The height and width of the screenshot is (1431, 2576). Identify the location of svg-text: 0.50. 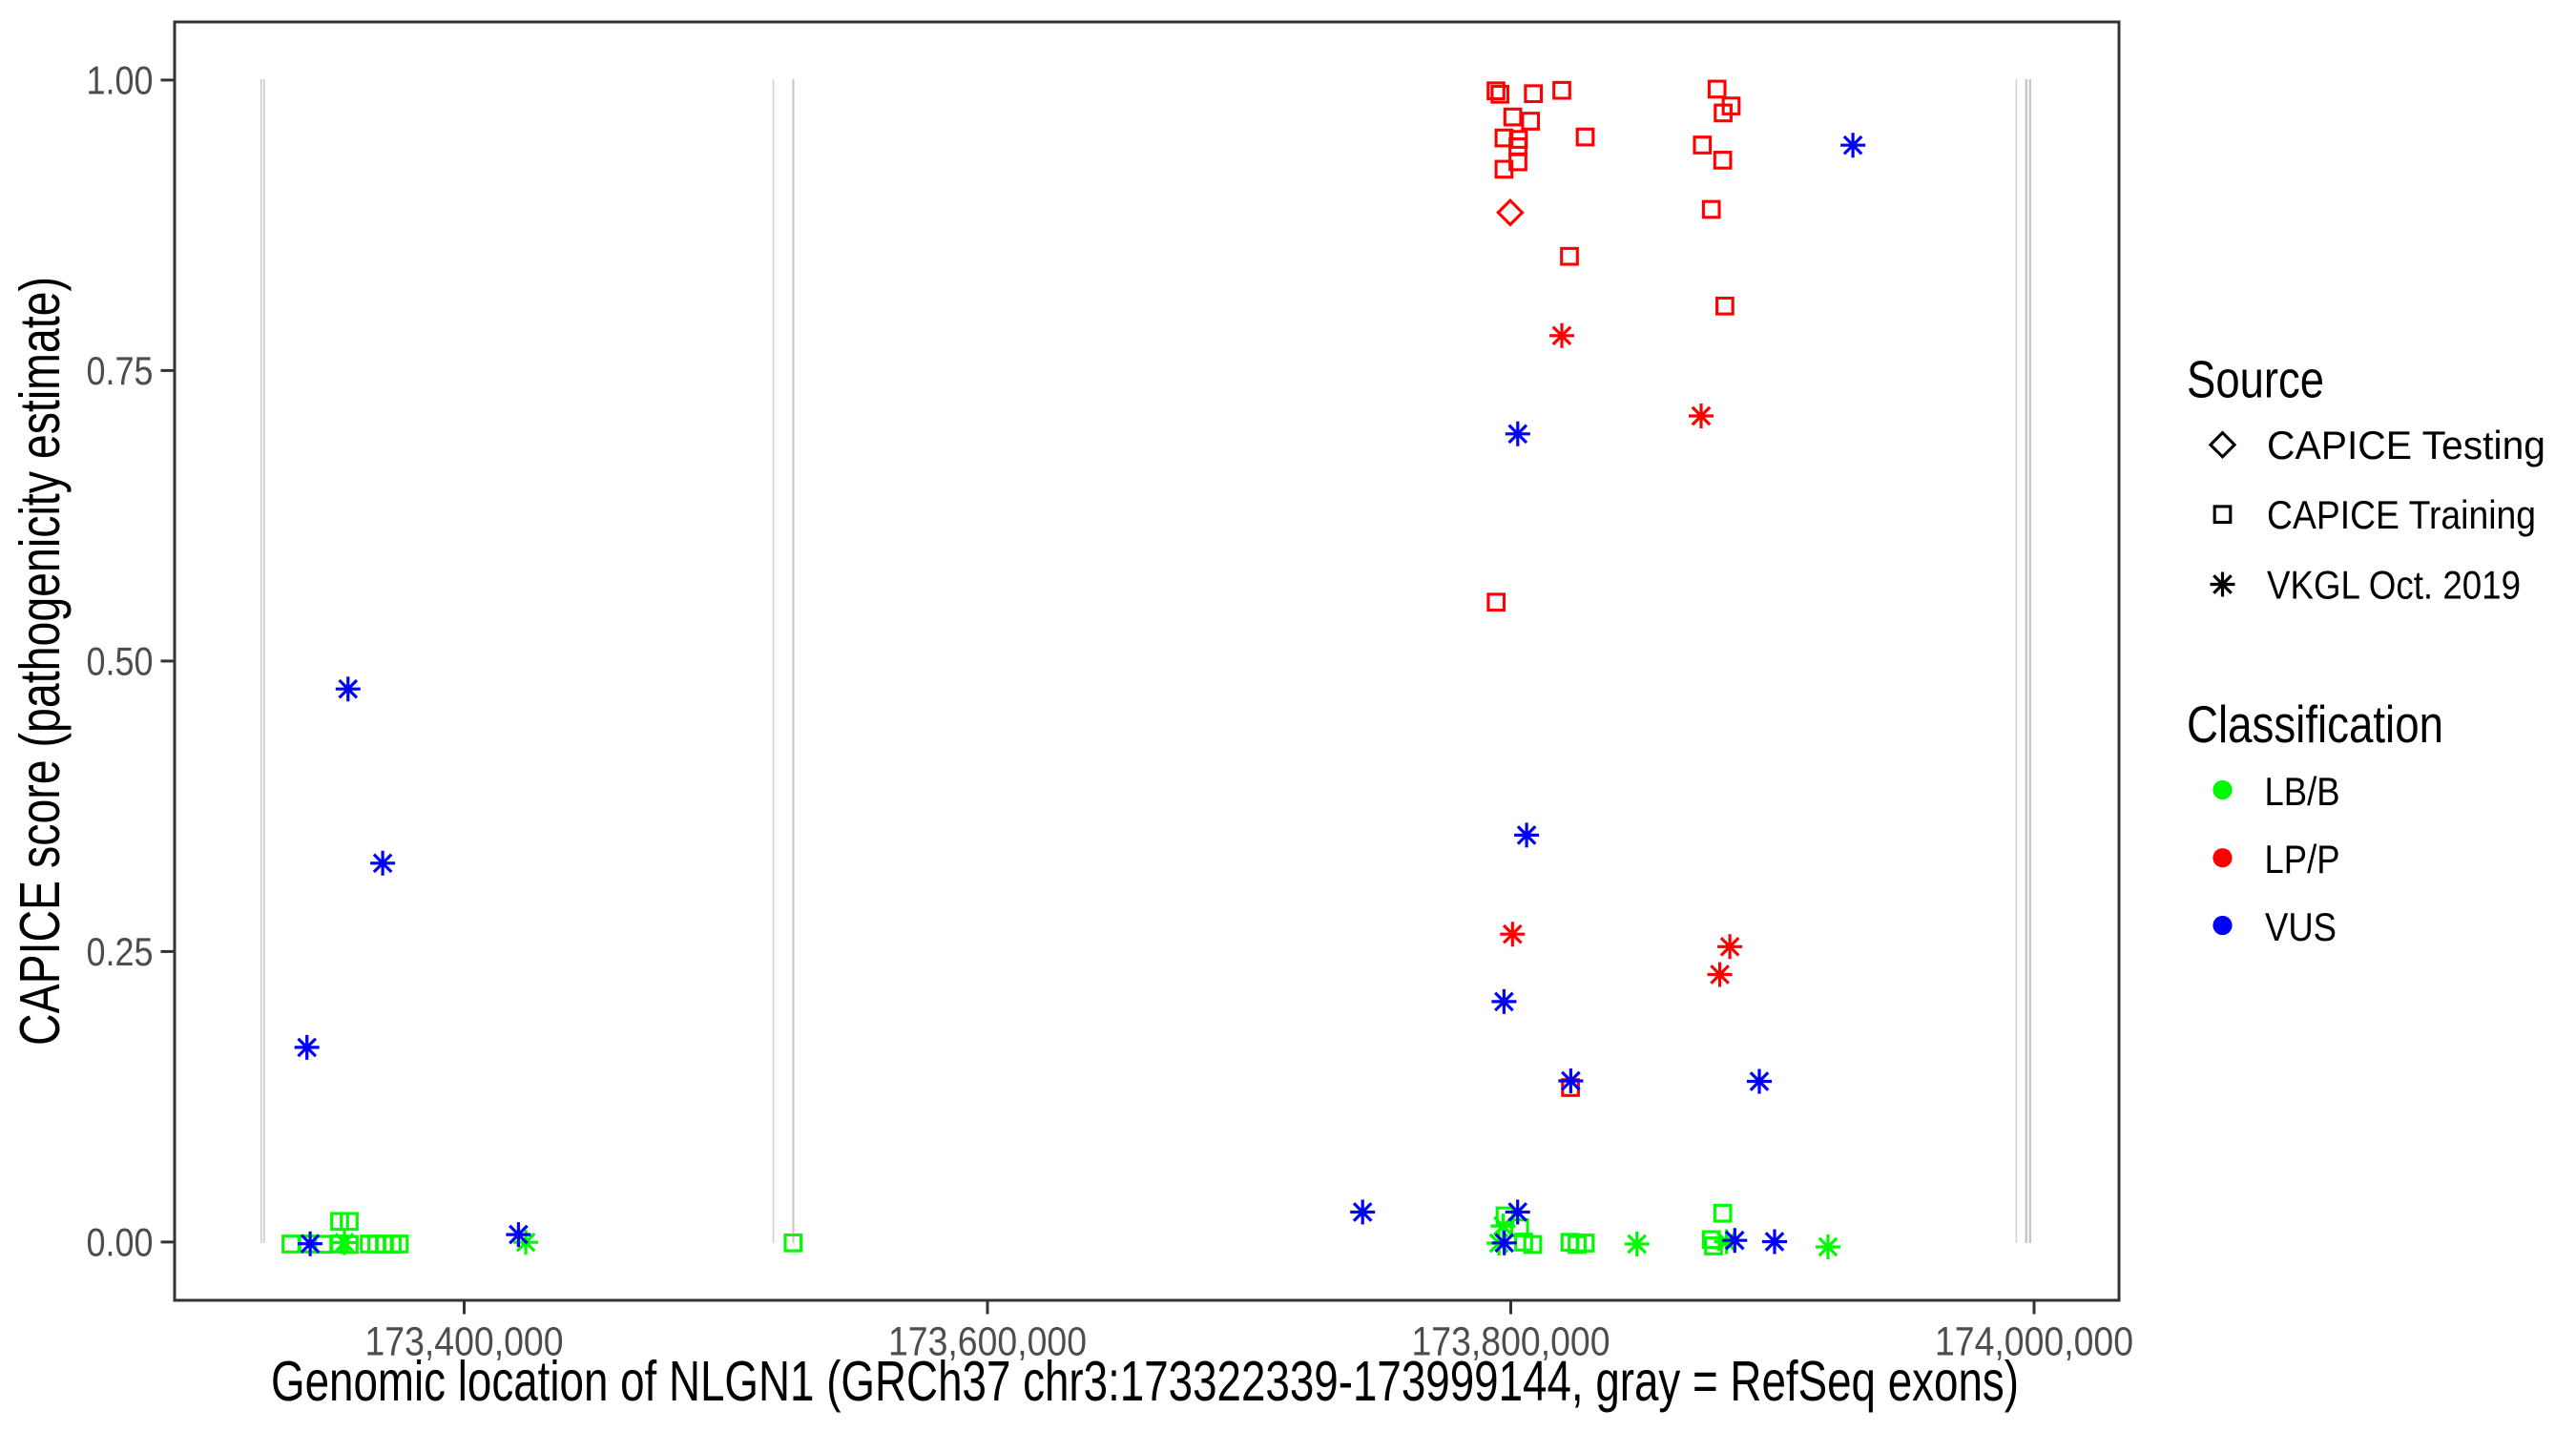
(120, 661).